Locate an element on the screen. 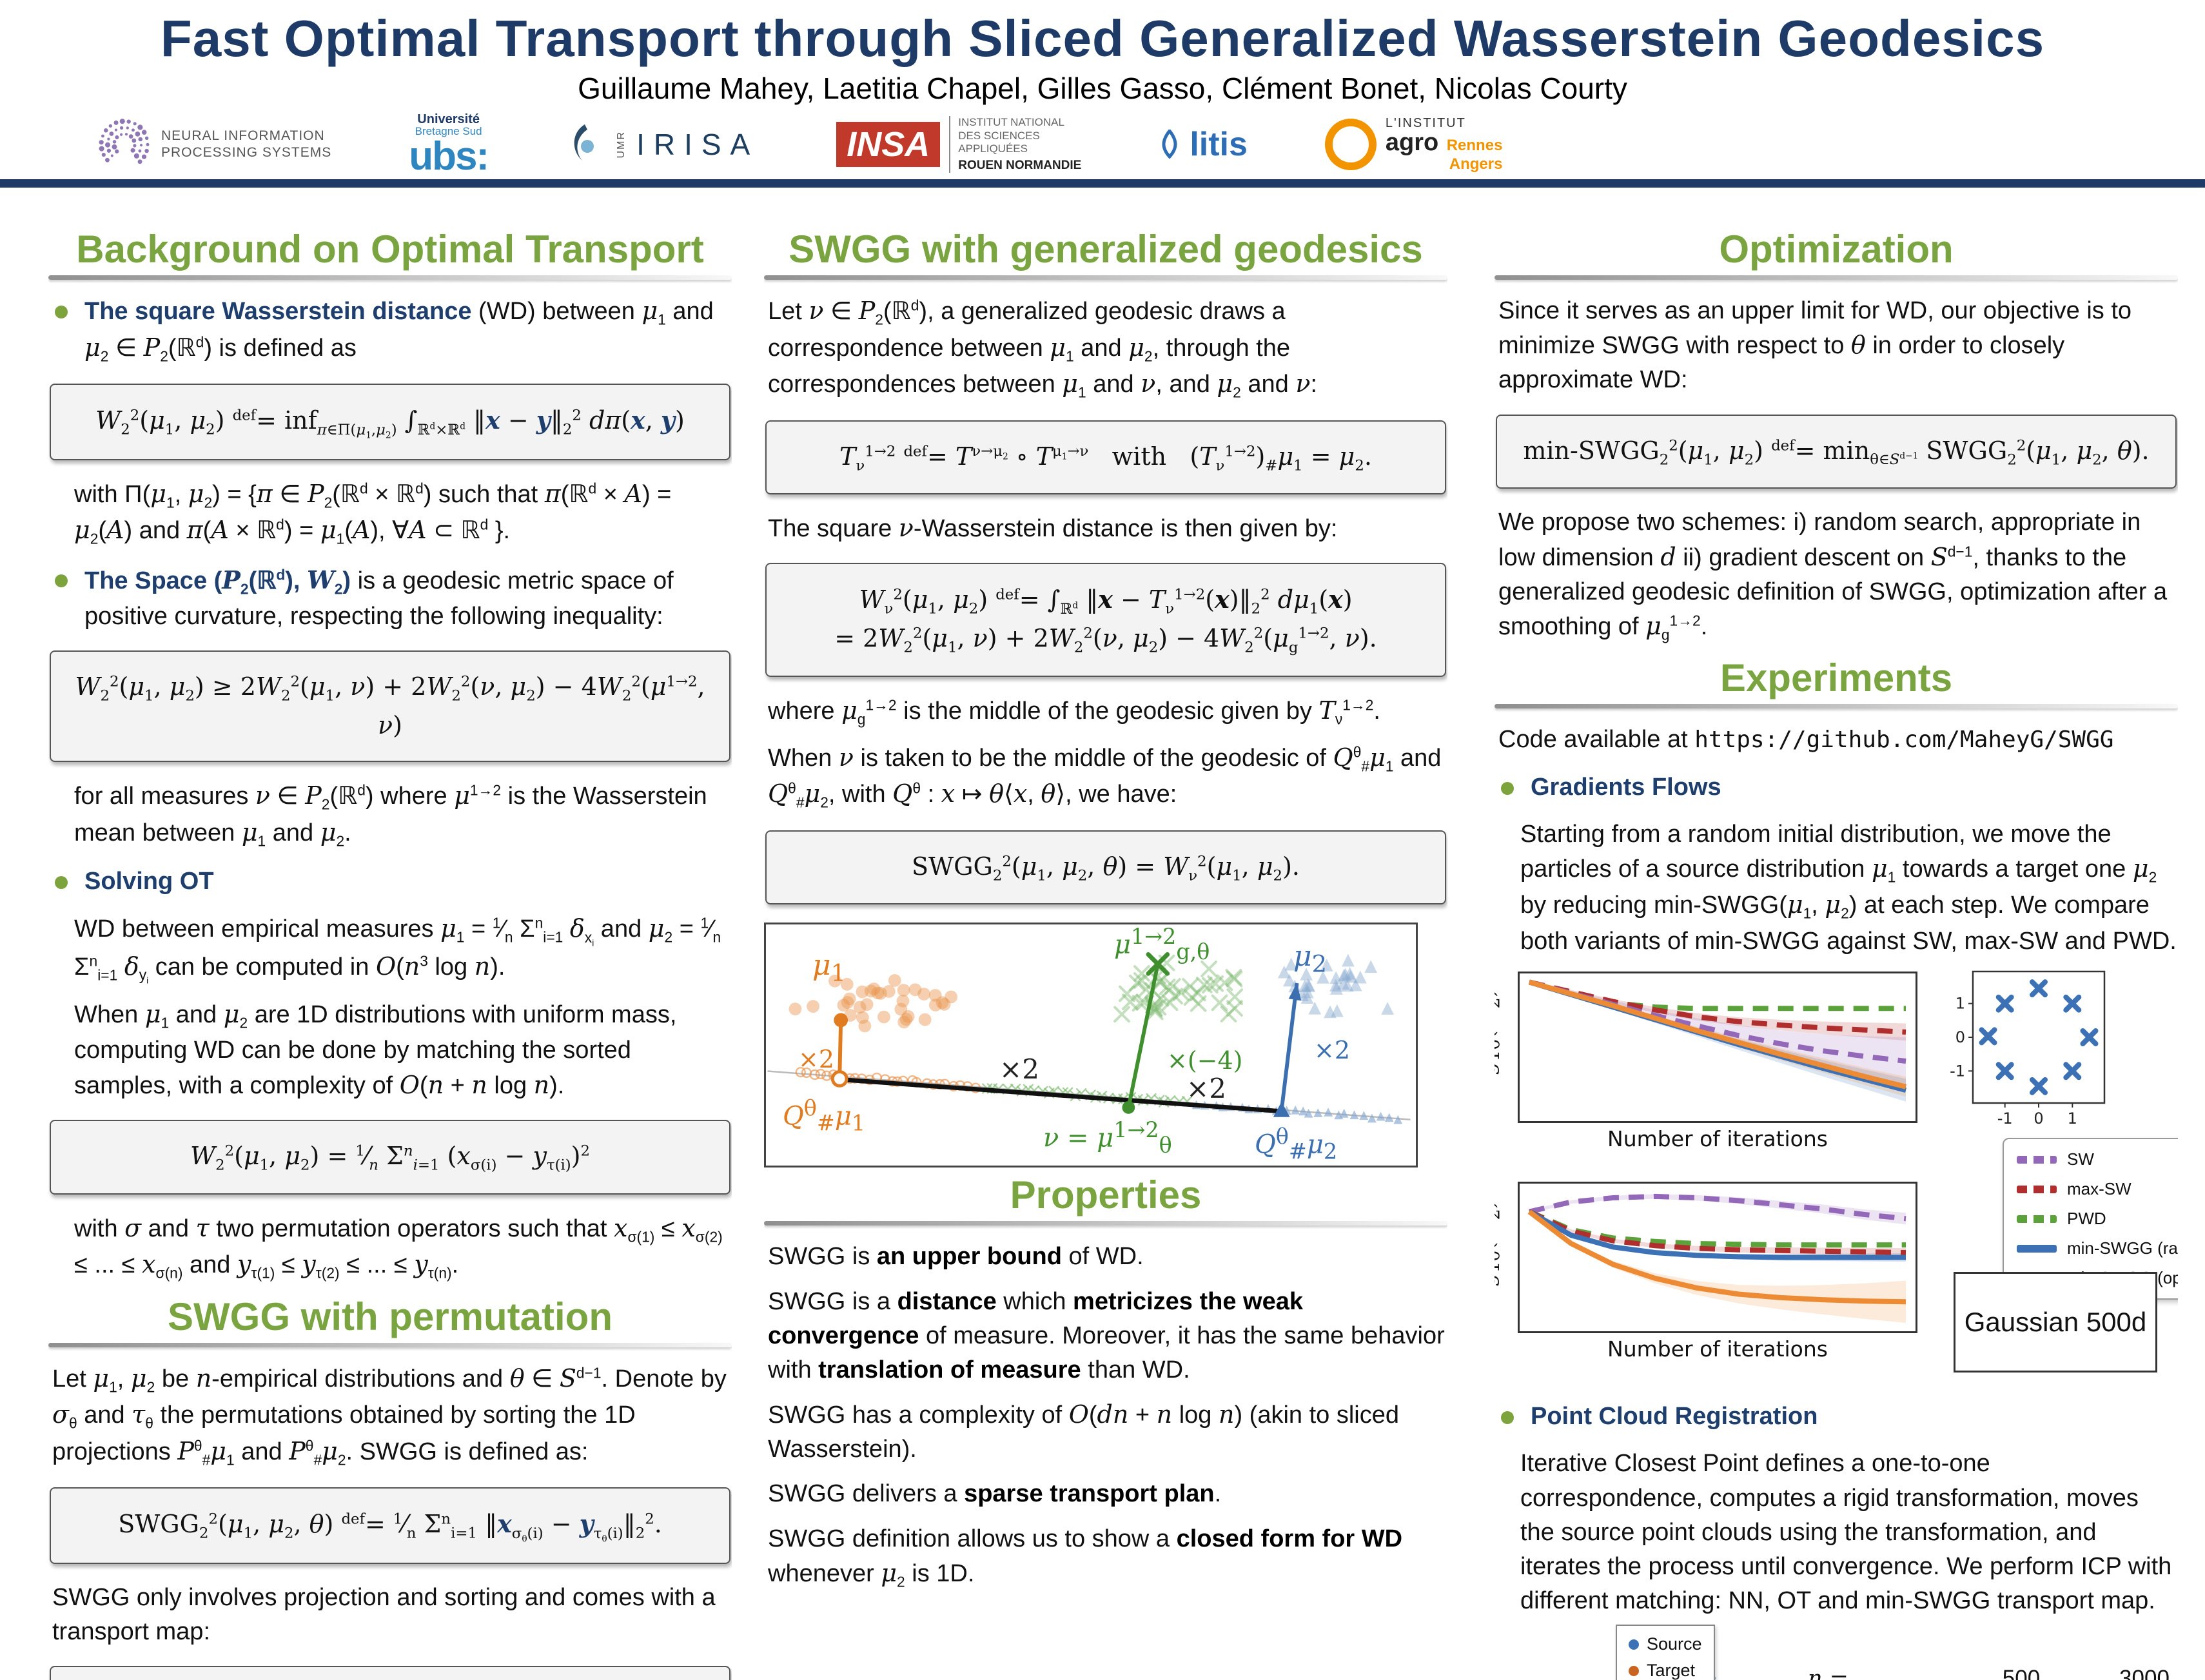  figure-label: Qθ#μ2 is located at coordinates (1296, 1144).